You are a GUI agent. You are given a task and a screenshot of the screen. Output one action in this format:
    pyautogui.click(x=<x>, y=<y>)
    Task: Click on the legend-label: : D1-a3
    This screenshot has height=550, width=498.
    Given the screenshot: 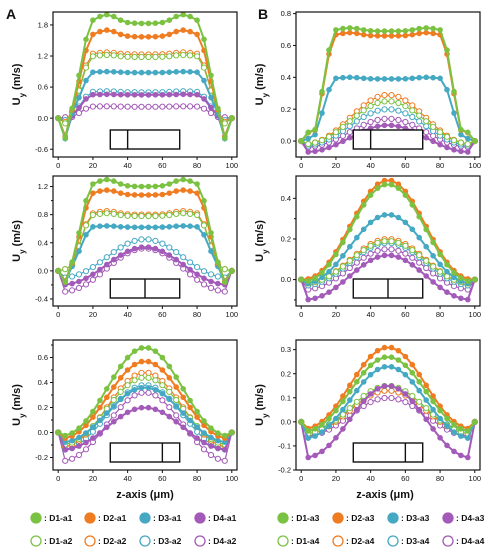 What is the action you would take?
    pyautogui.click(x=305, y=518)
    